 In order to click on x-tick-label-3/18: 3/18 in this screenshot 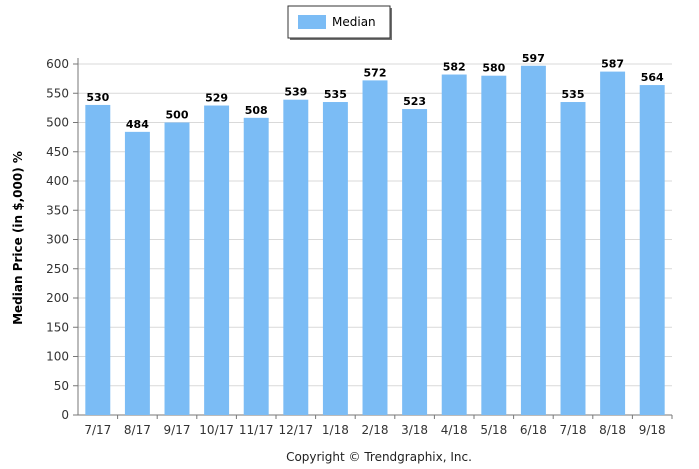, I will do `click(414, 430)`.